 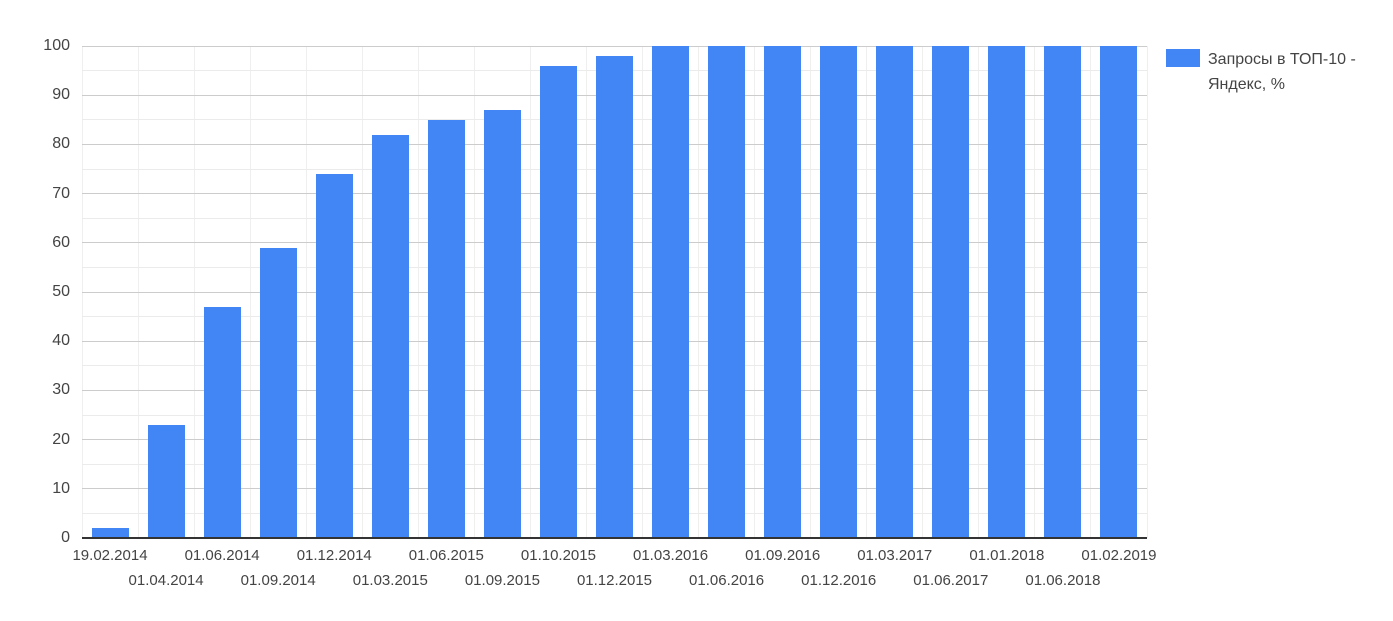 What do you see at coordinates (951, 292) in the screenshot?
I see `bar-01.06.2017` at bounding box center [951, 292].